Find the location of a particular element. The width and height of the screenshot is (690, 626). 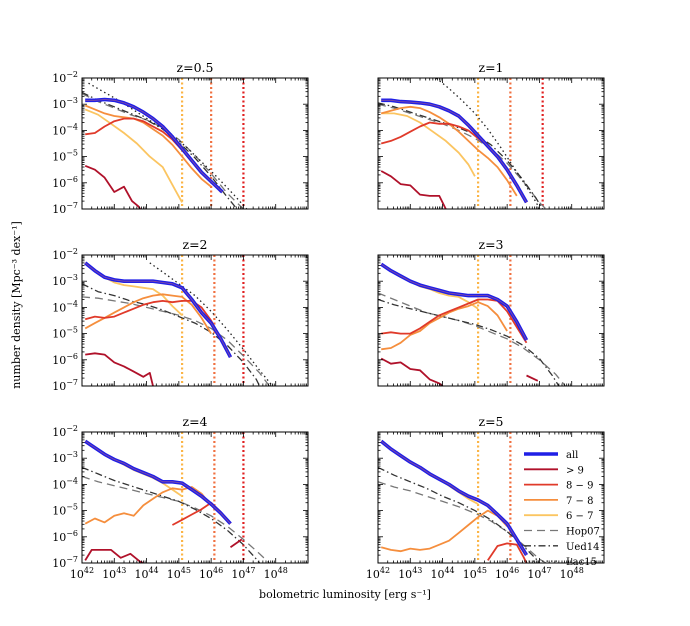

legend-label: 8 − 9 is located at coordinates (579, 486).